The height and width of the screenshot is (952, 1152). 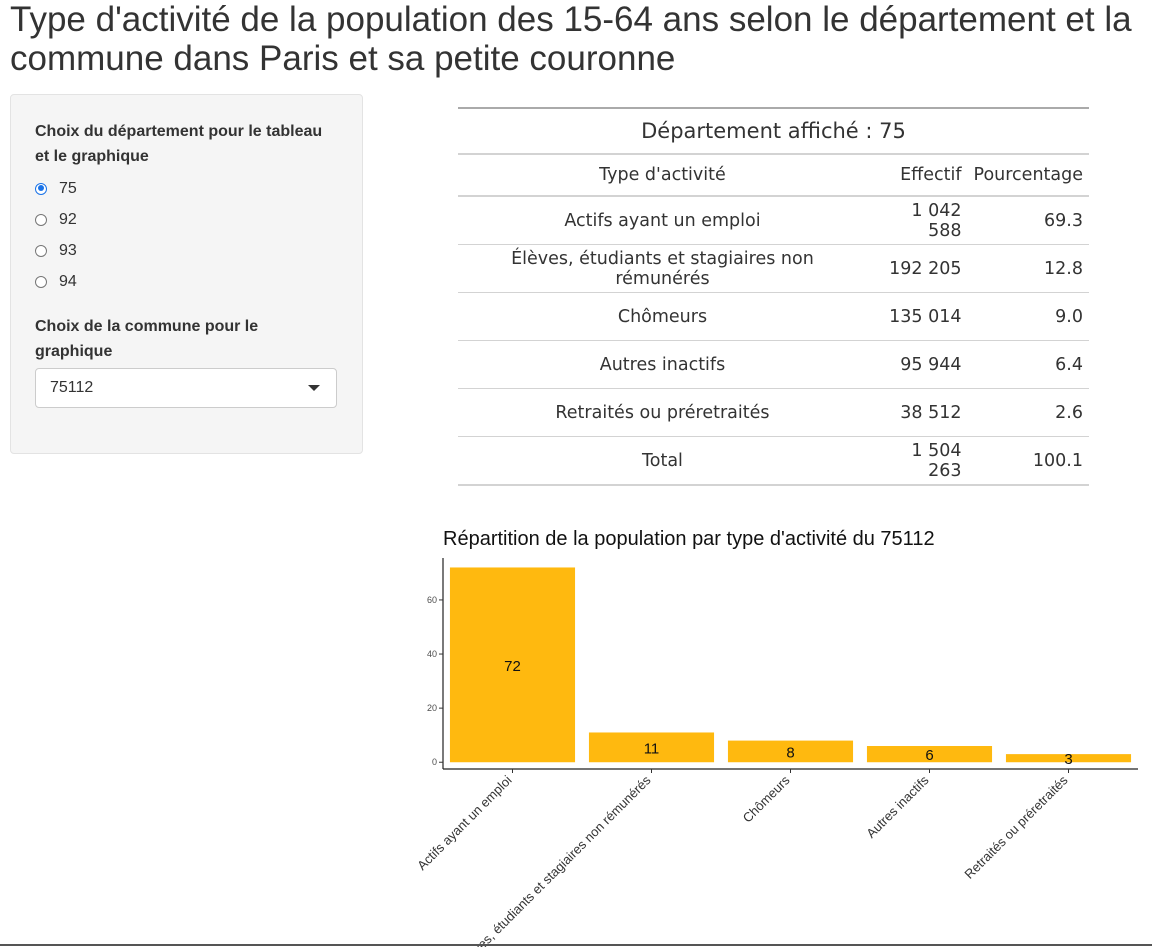 I want to click on bar-value-label: 6, so click(x=929, y=755).